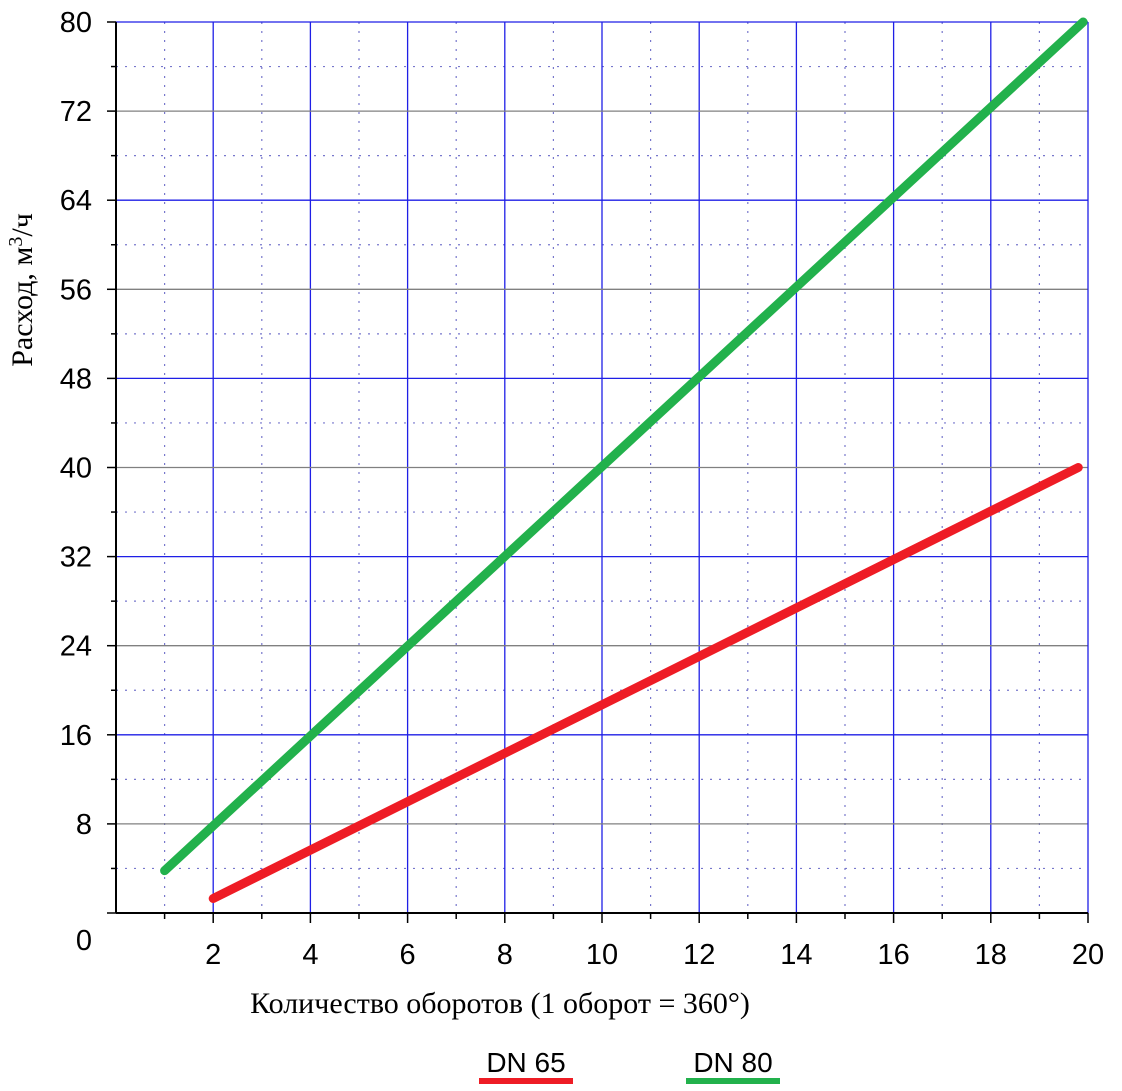 The image size is (1122, 1091). Describe the element at coordinates (796, 955) in the screenshot. I see `x-tick-label: 14` at that location.